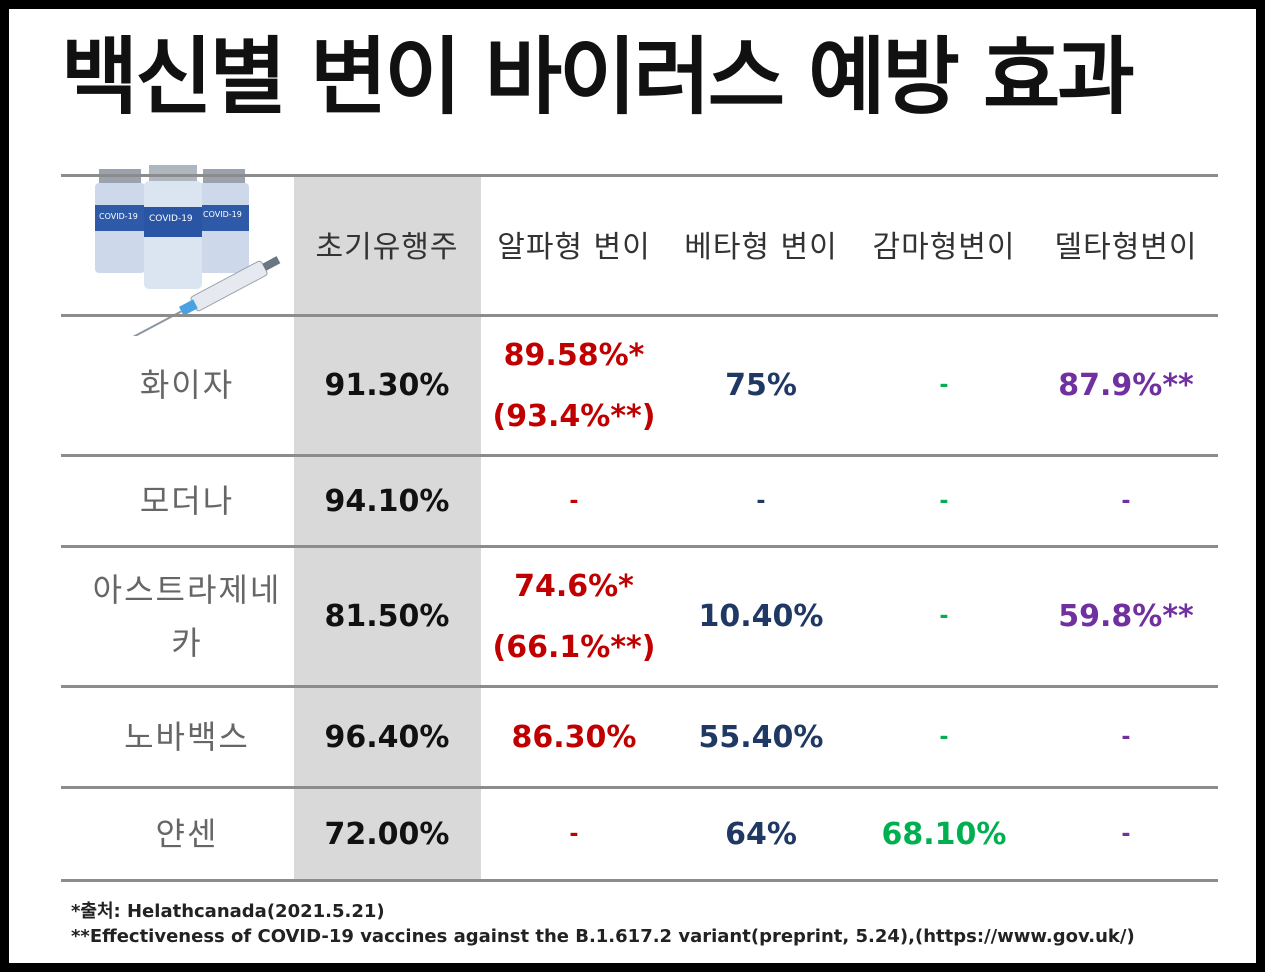  I want to click on efficacy-value: 64%, so click(761, 834).